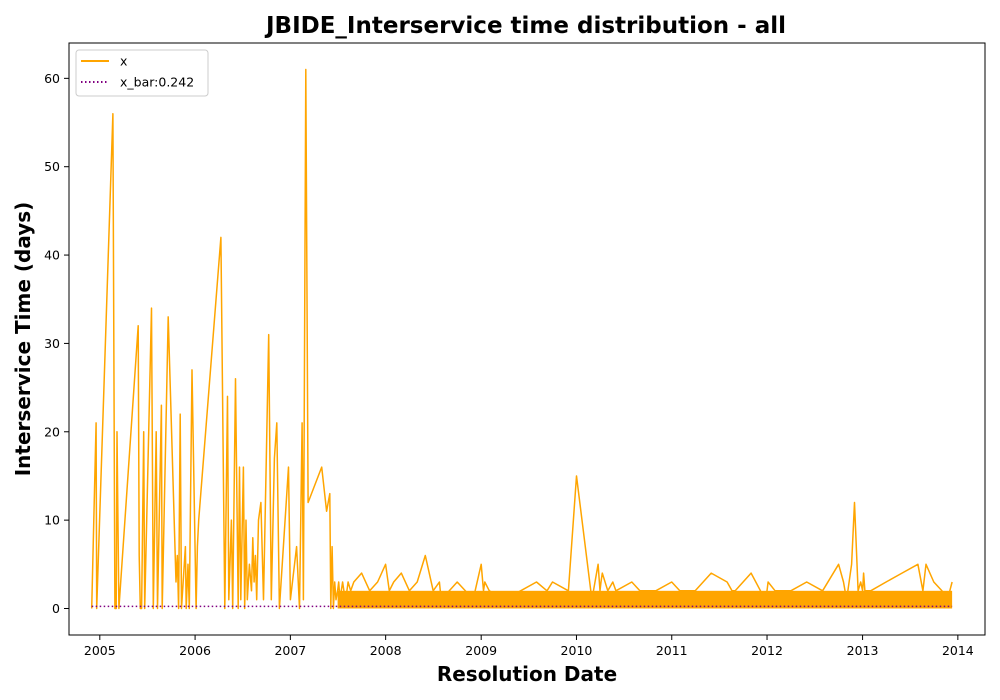 Image resolution: width=1000 pixels, height=700 pixels. I want to click on y-tick-label: 0, so click(56, 608).